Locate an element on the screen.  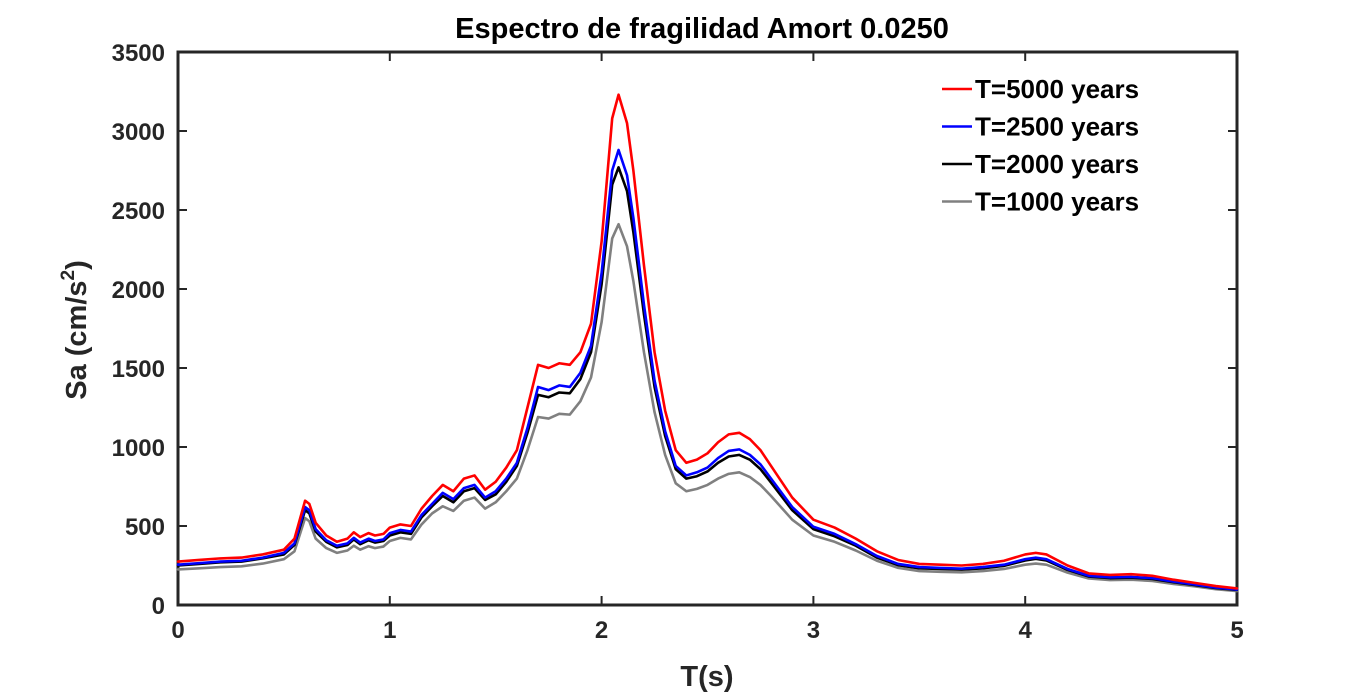
y-tick-label: 1000 is located at coordinates (138, 448).